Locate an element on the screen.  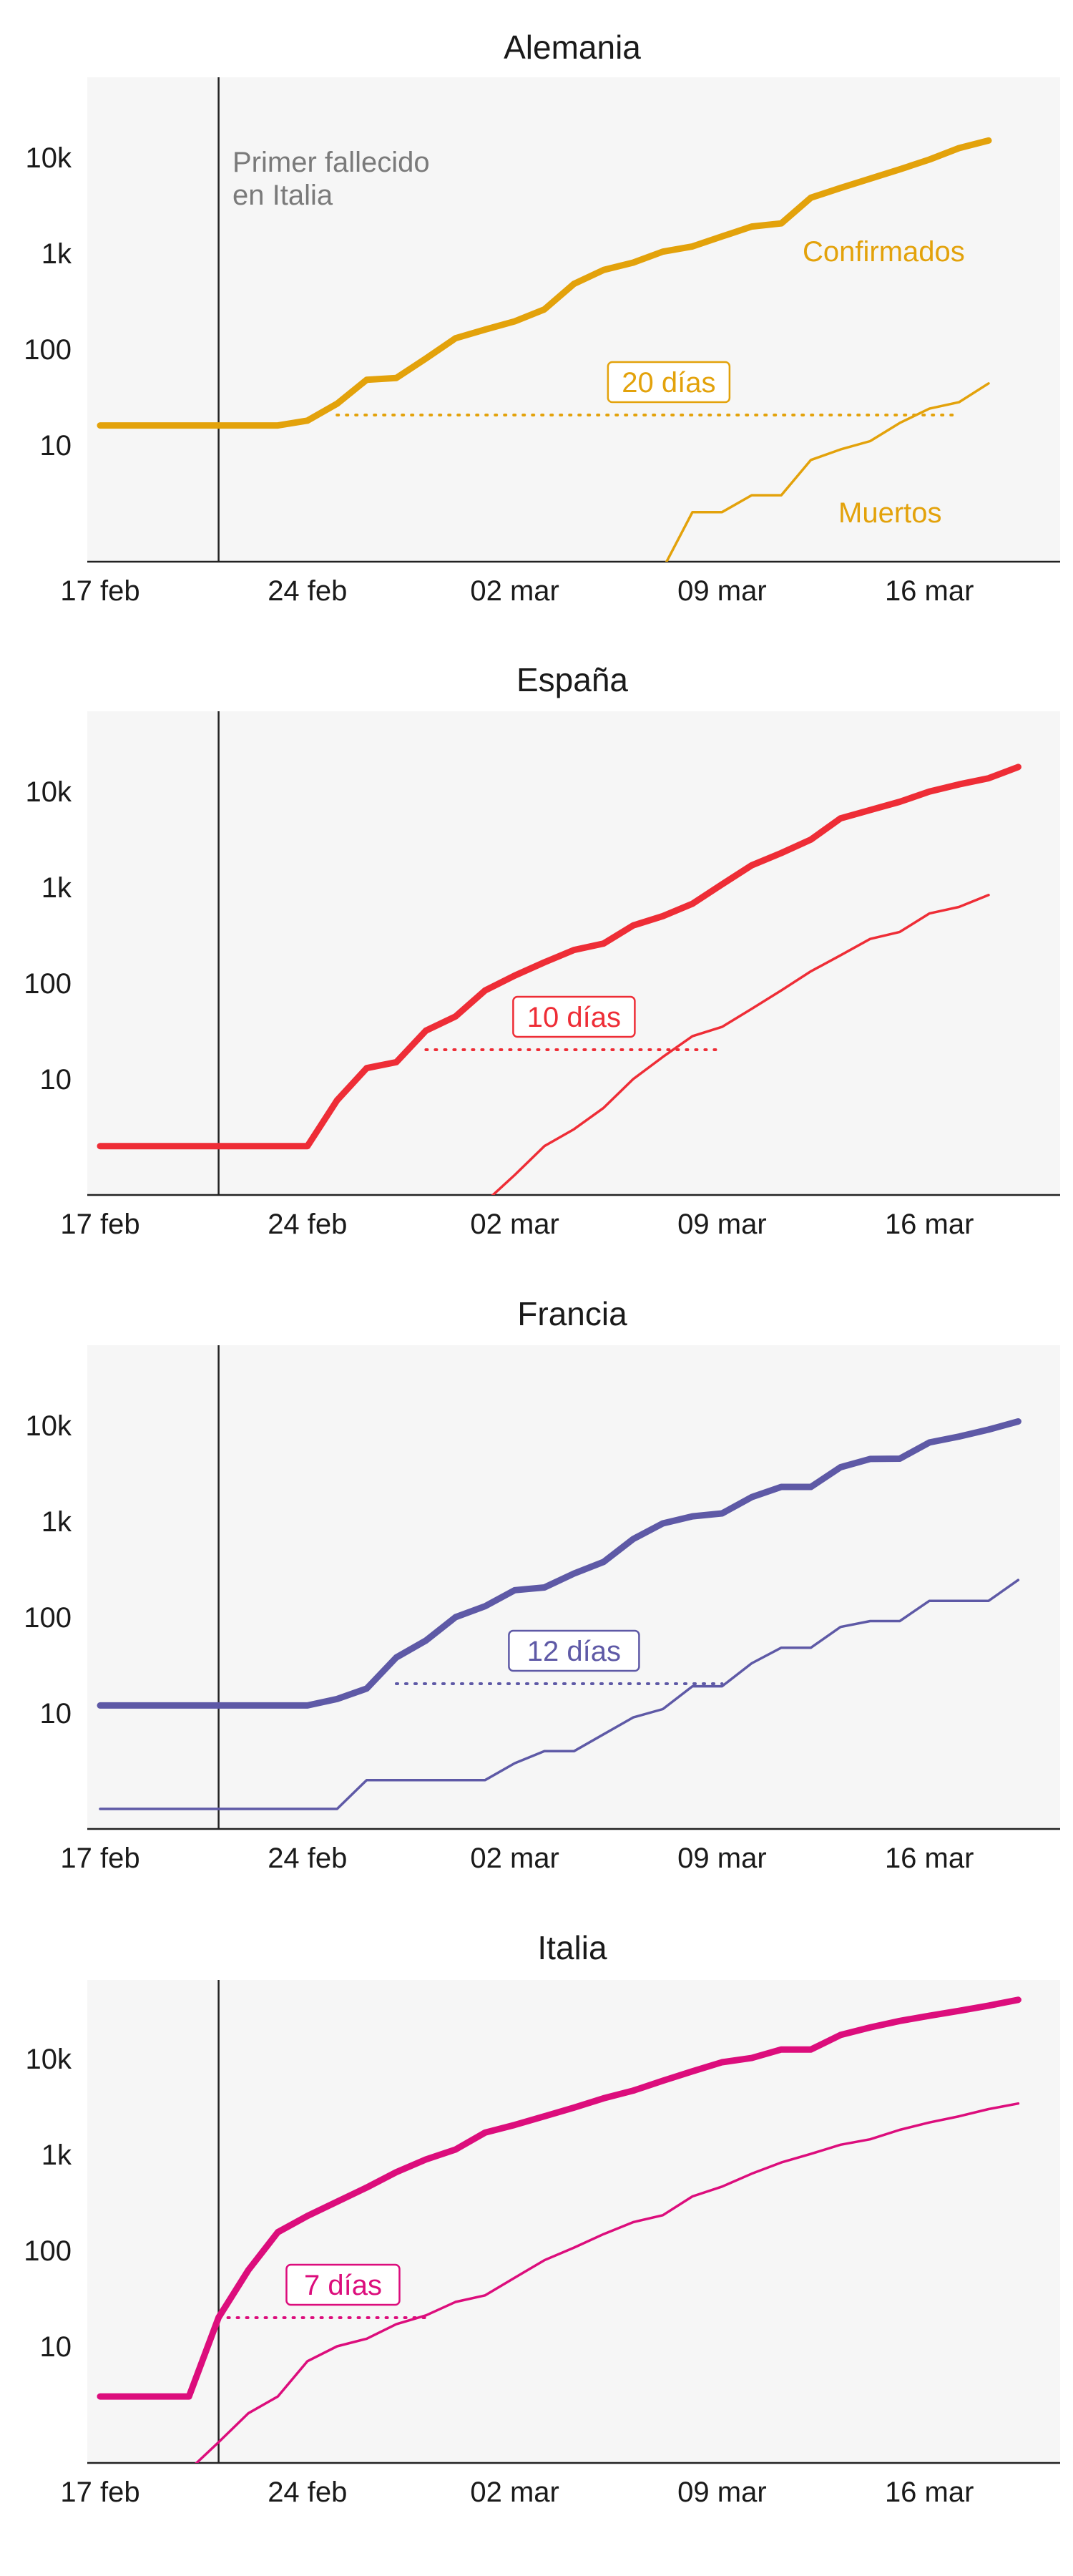
chart-title: Alemania is located at coordinates (572, 48).